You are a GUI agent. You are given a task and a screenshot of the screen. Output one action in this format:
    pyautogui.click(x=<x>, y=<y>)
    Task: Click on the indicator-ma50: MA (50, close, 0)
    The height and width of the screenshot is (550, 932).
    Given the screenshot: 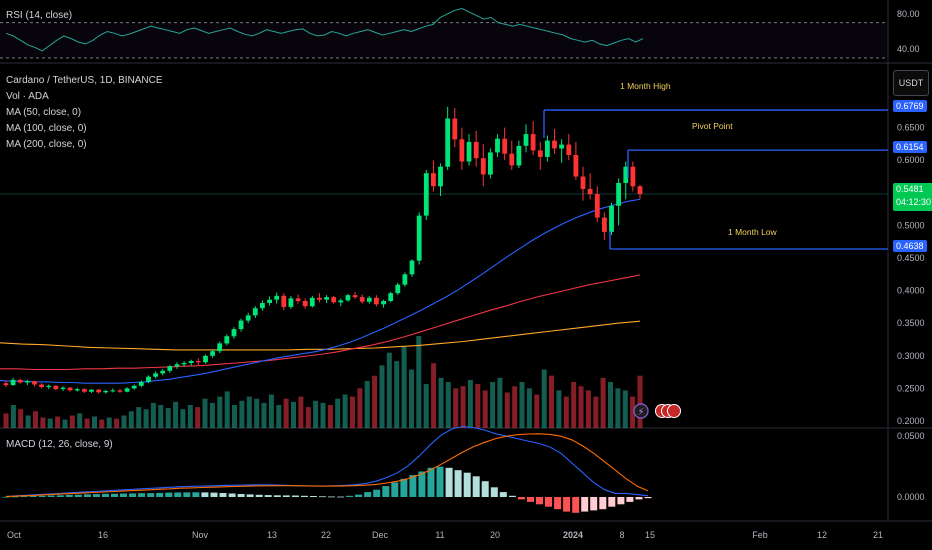 What is the action you would take?
    pyautogui.click(x=44, y=112)
    